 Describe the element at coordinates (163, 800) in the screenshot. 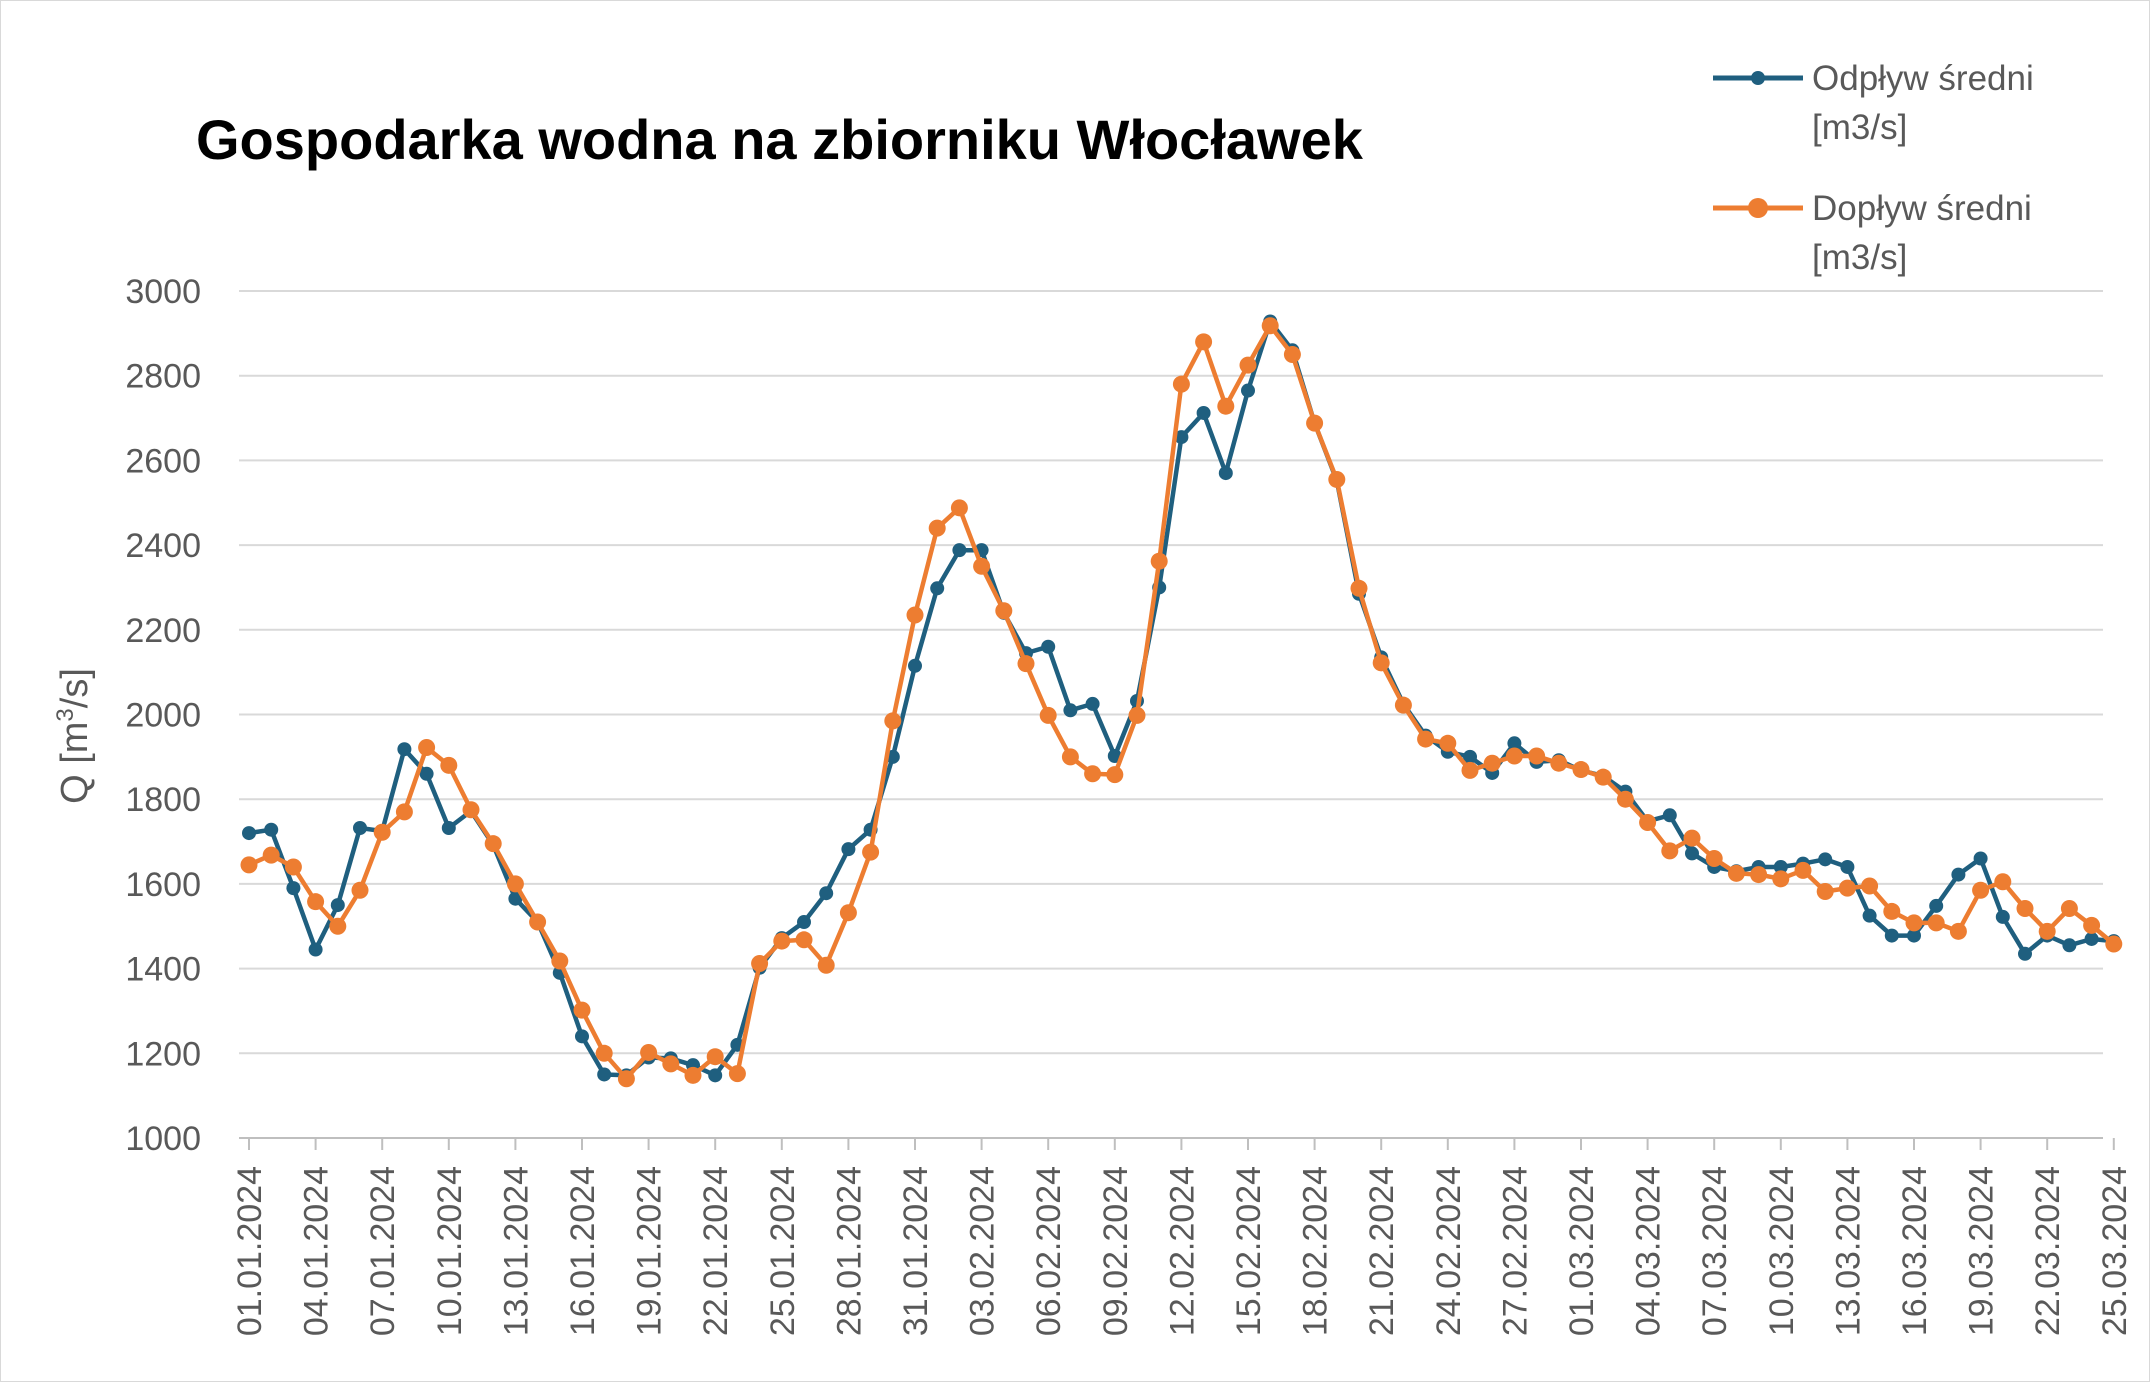

I see `y-tick-label: 1800` at that location.